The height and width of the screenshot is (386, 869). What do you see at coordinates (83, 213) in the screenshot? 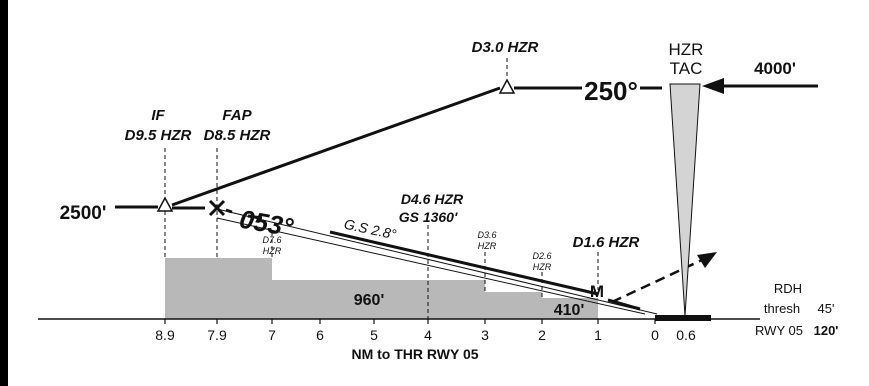
I see `altitude-2500: 2500'` at bounding box center [83, 213].